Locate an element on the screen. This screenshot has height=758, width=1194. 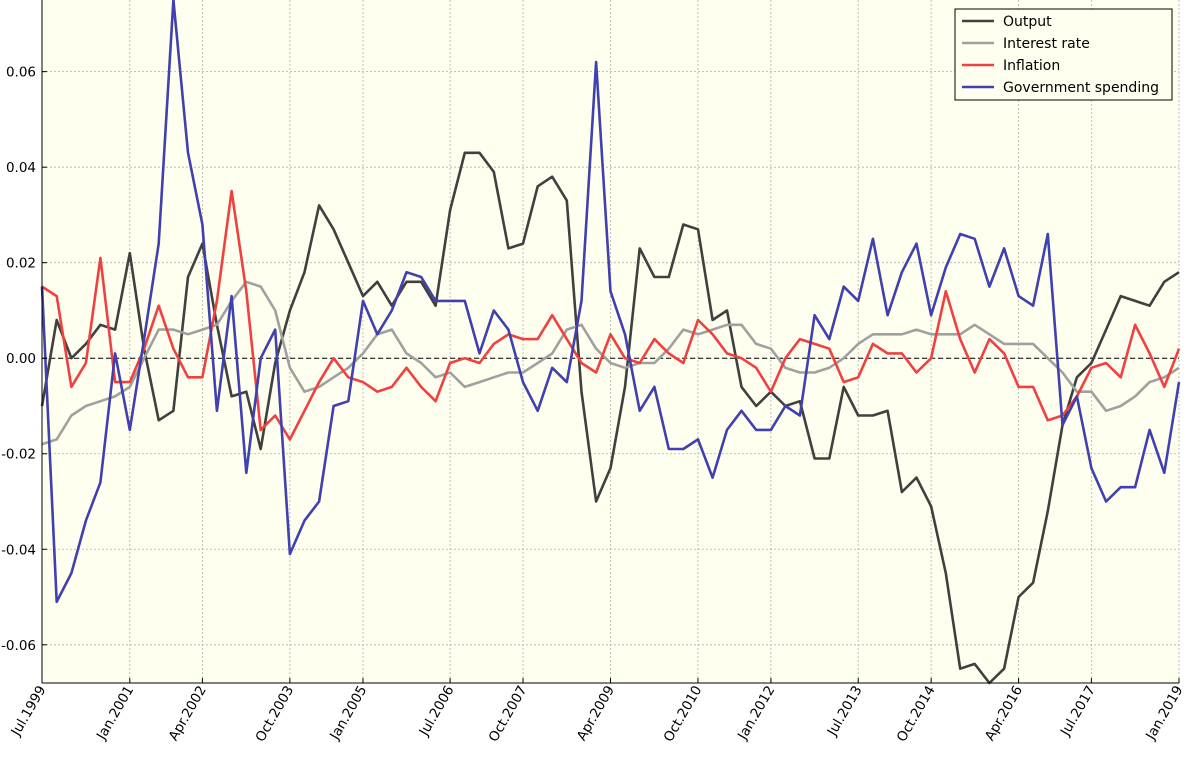
x-tick-label: Jan.2019 is located at coordinates (1164, 713).